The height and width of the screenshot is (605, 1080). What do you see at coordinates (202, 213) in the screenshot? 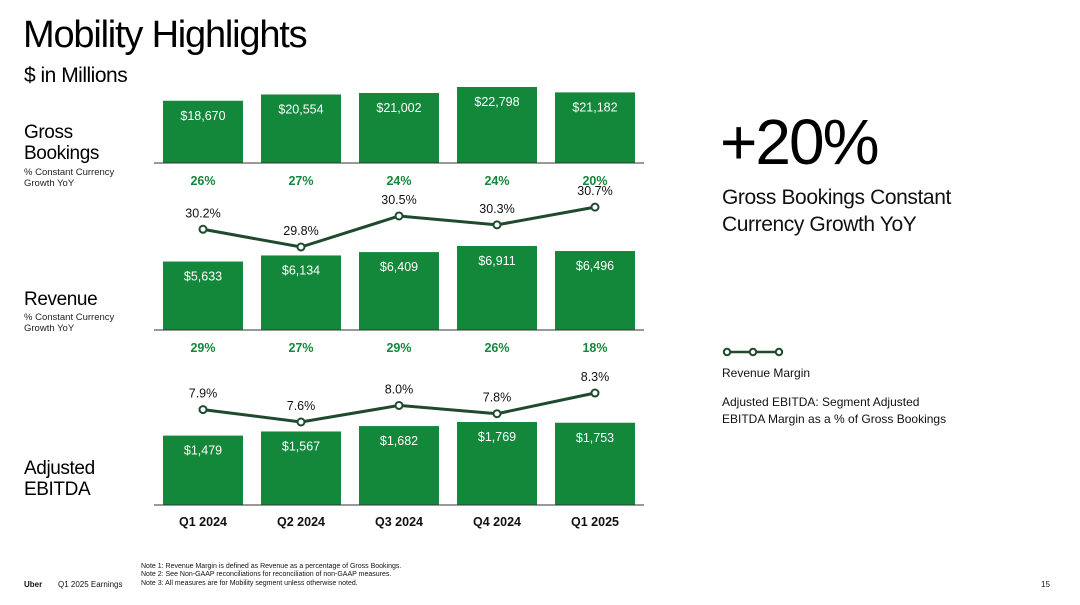
I see `revenue-margin-label: 30.2%` at bounding box center [202, 213].